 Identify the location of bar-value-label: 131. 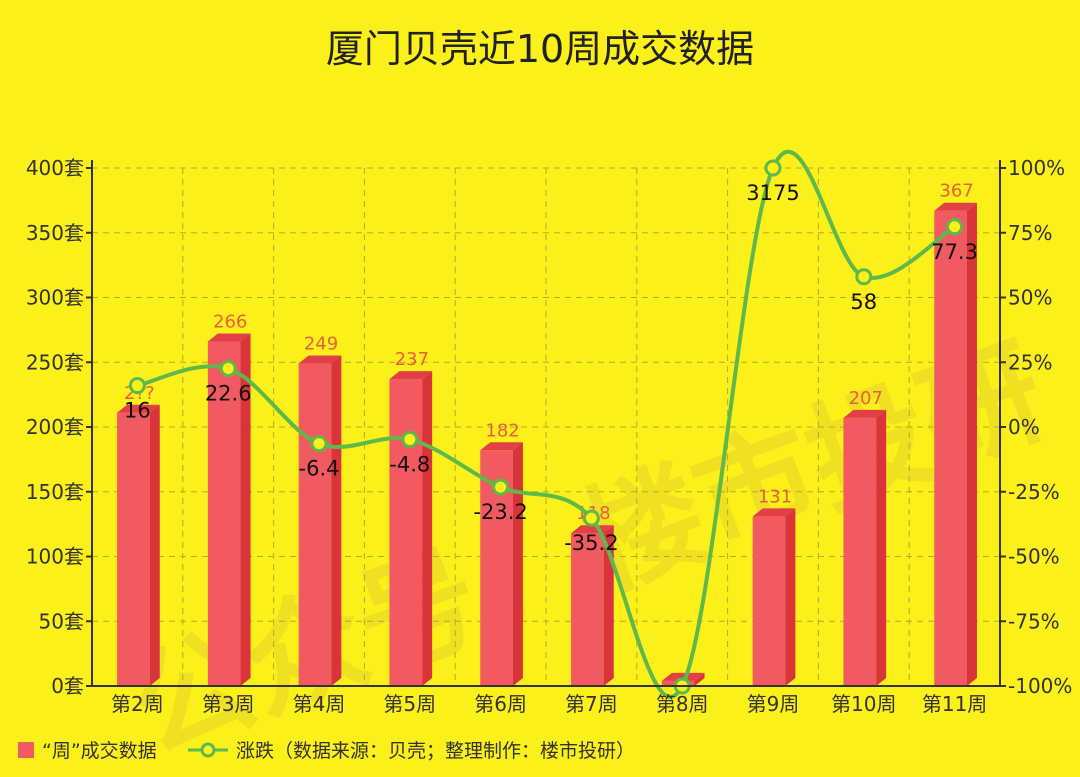
(775, 496).